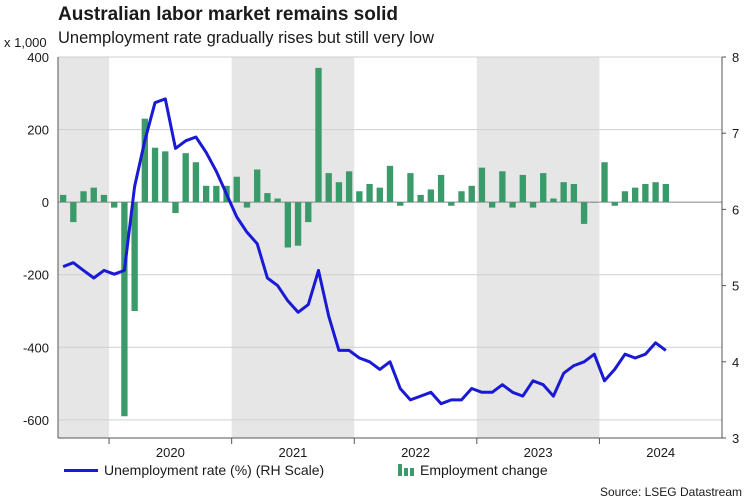 The width and height of the screenshot is (750, 500). I want to click on left-axis-unit: x 1,000, so click(25, 42).